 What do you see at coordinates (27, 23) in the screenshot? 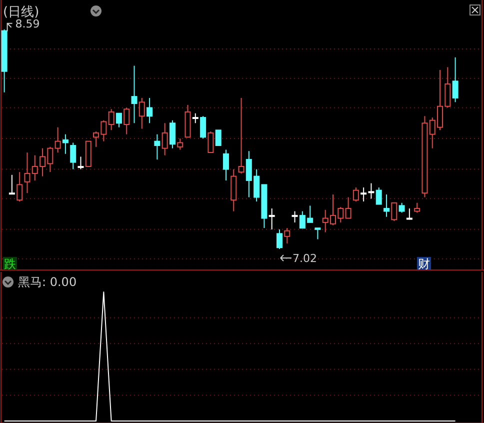
I see `annotation: 8.59` at bounding box center [27, 23].